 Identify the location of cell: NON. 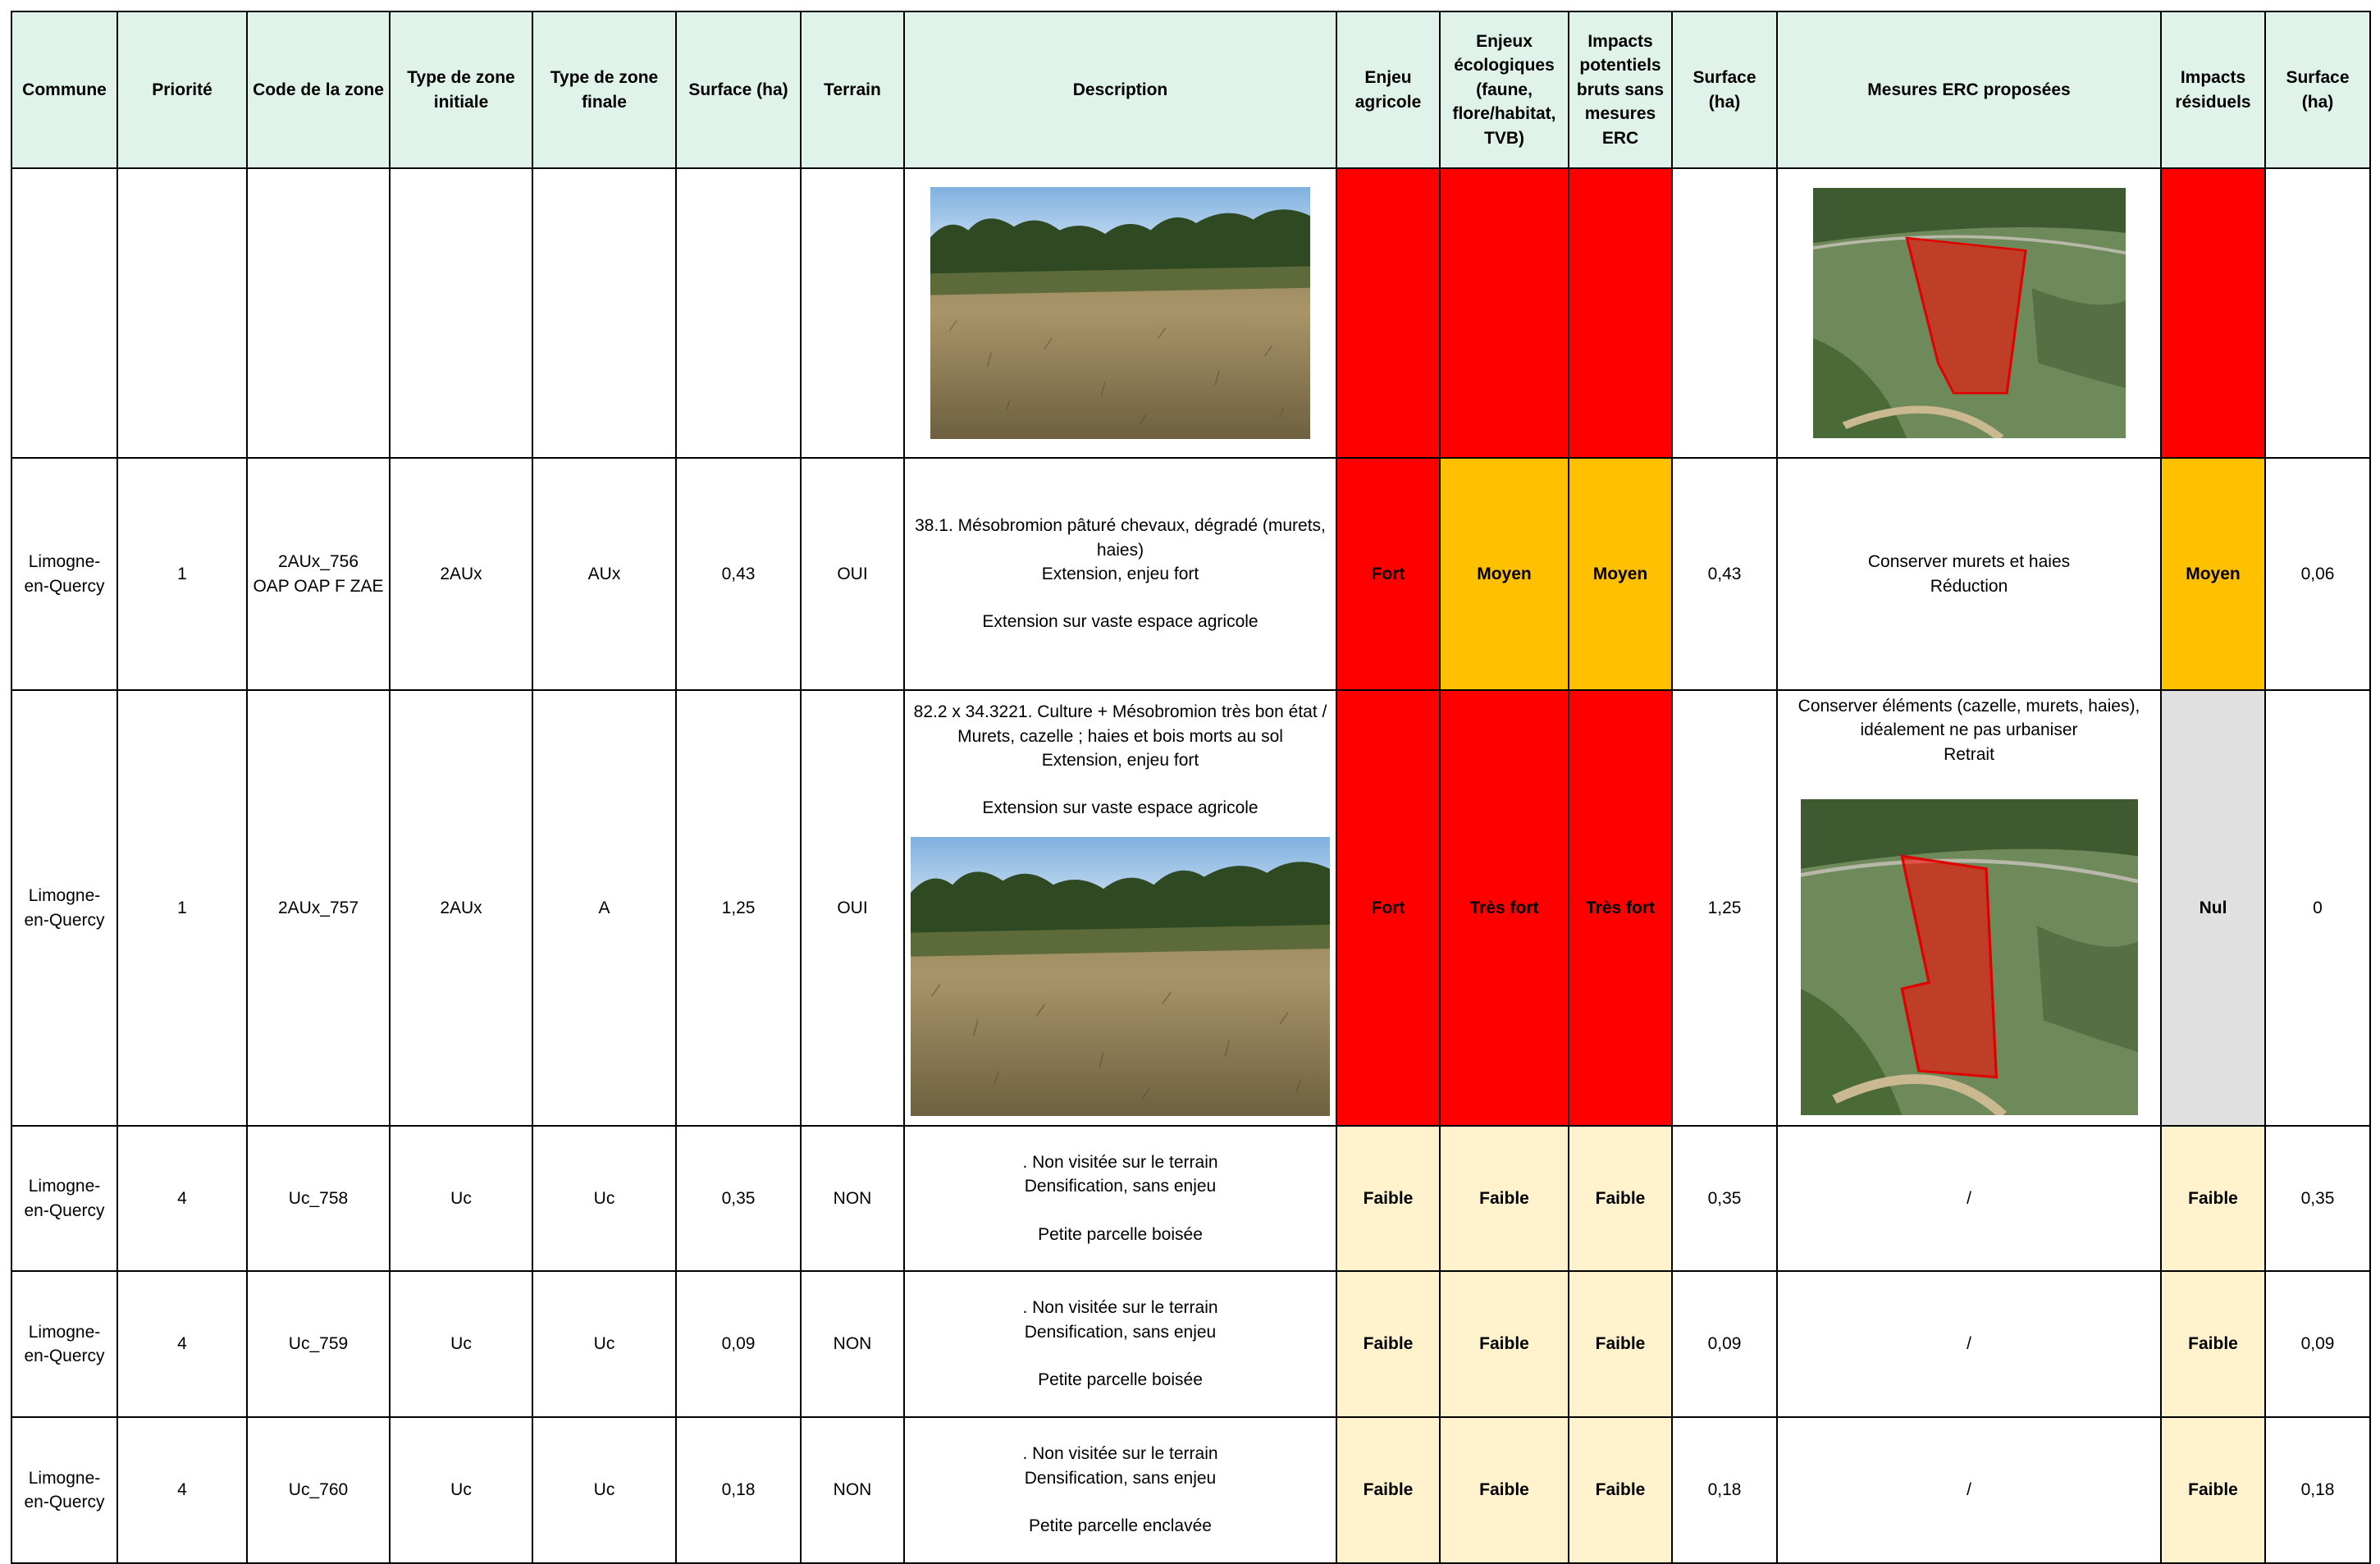
(852, 1490).